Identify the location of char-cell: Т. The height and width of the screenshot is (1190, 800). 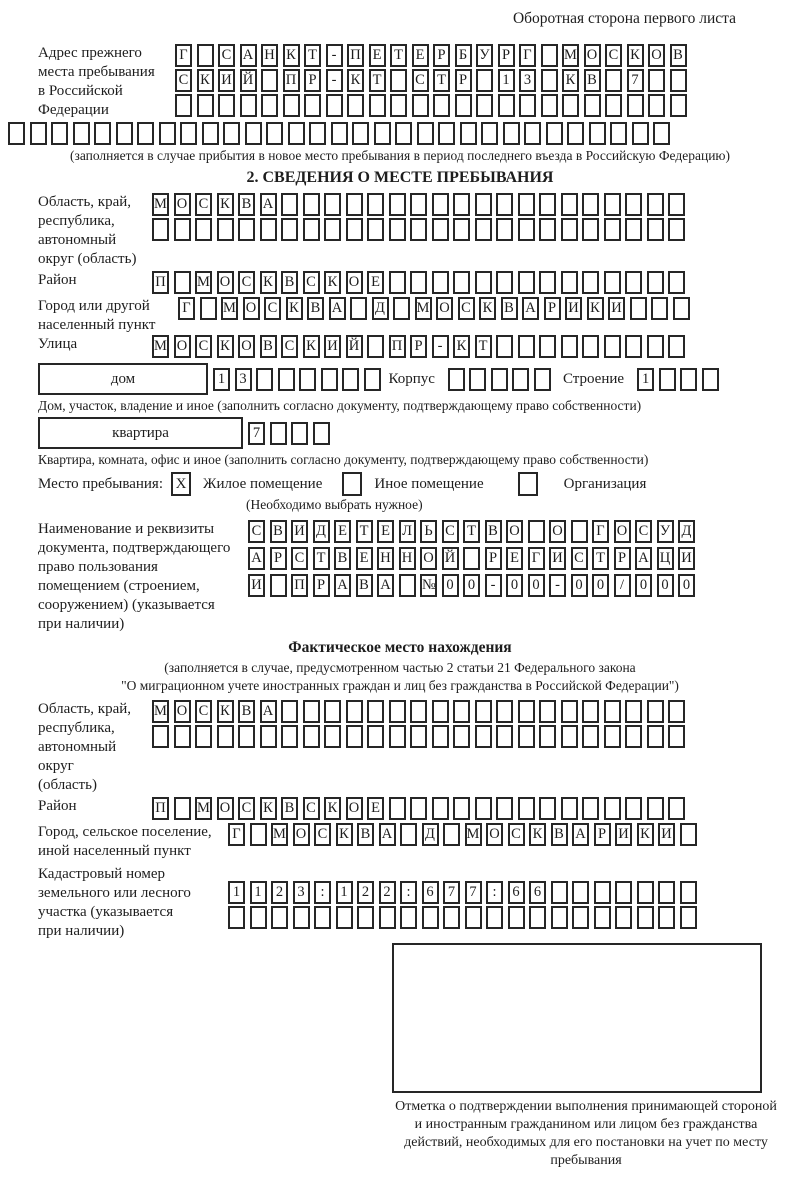
(321, 558).